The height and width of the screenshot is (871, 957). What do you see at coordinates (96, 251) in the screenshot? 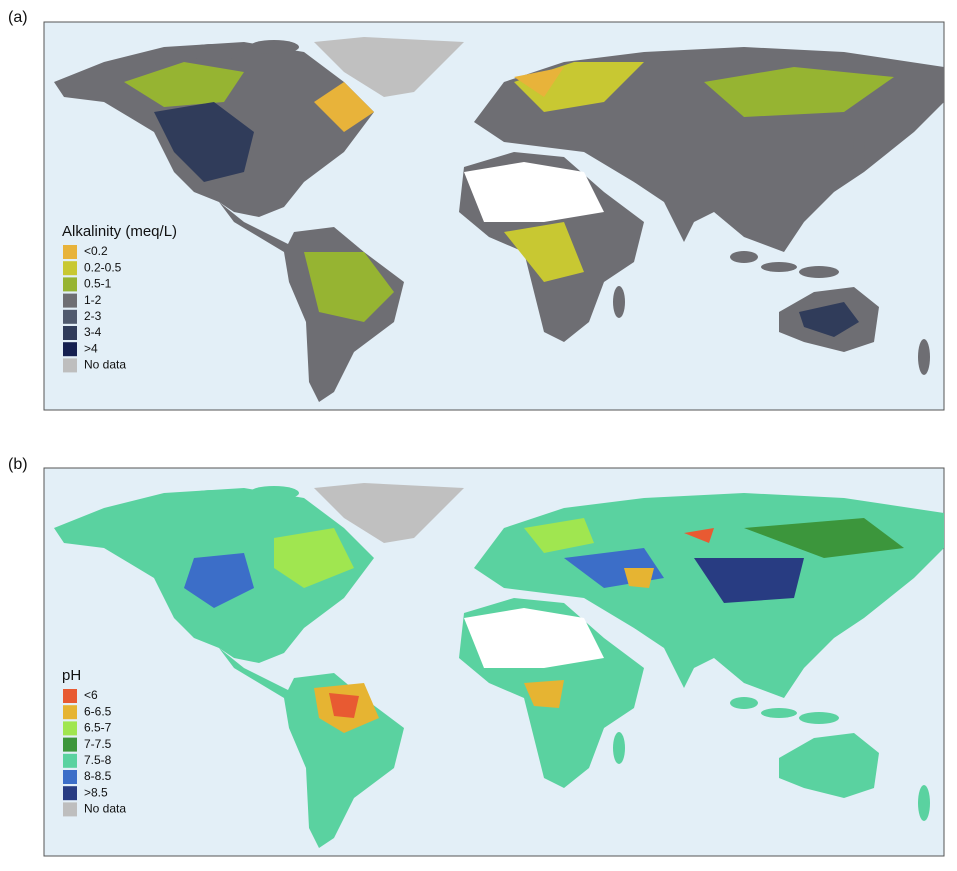
I see `legend-label: <0.2` at bounding box center [96, 251].